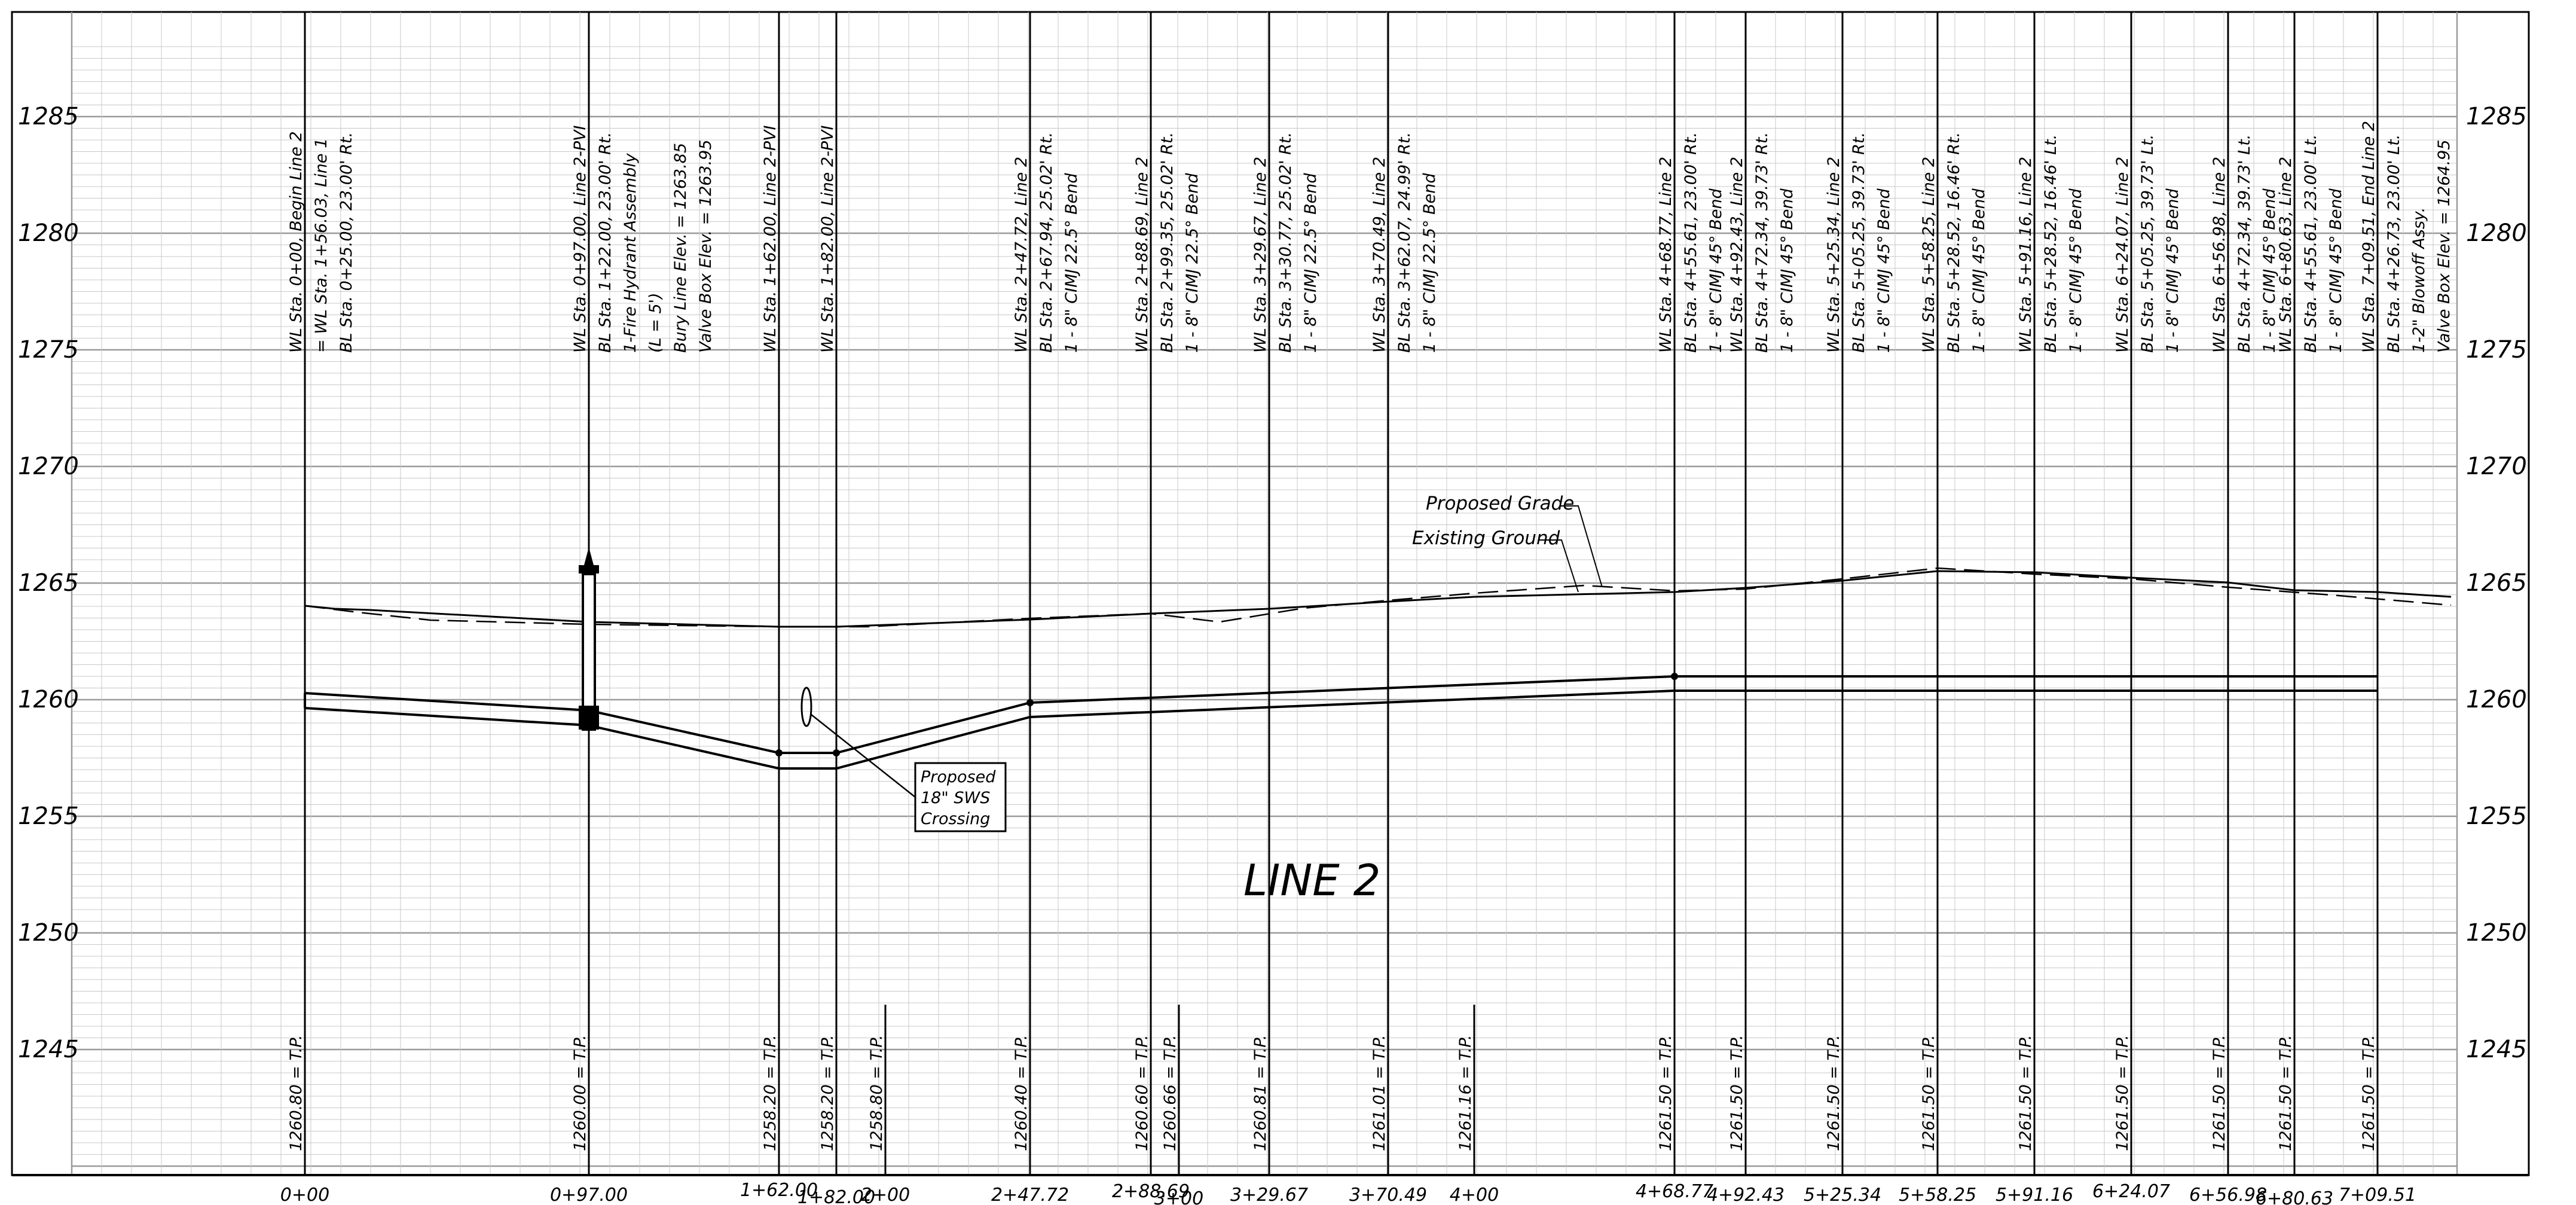 This screenshot has height=1205, width=2576. Describe the element at coordinates (1737, 255) in the screenshot. I see `callout-line: WL Sta. 4+92.43, Line 2` at that location.